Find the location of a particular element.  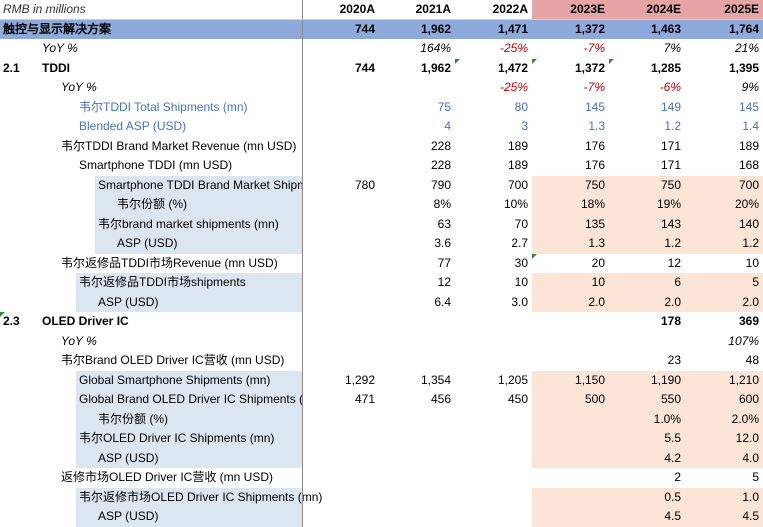

subsection-title: TDDI is located at coordinates (56, 67).